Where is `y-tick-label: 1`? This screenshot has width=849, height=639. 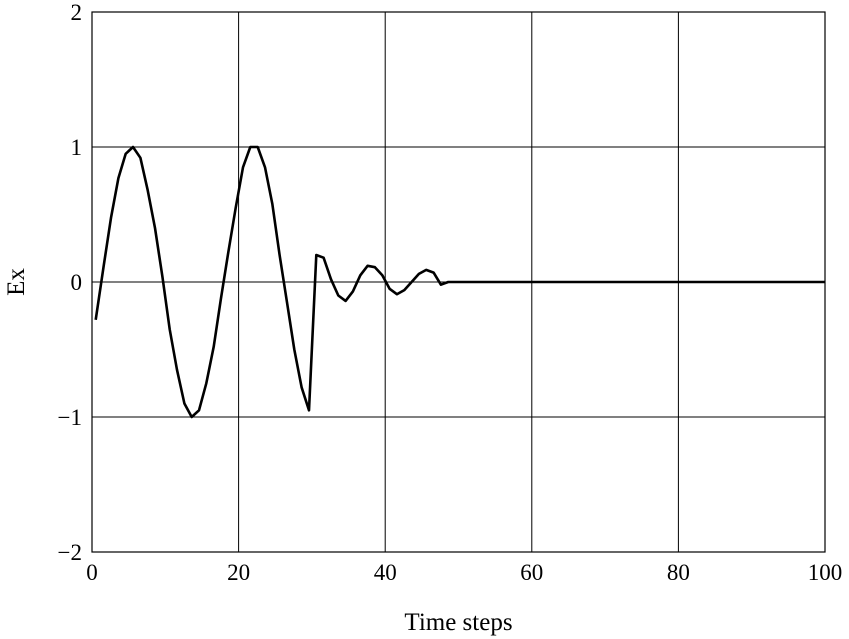
y-tick-label: 1 is located at coordinates (77, 147).